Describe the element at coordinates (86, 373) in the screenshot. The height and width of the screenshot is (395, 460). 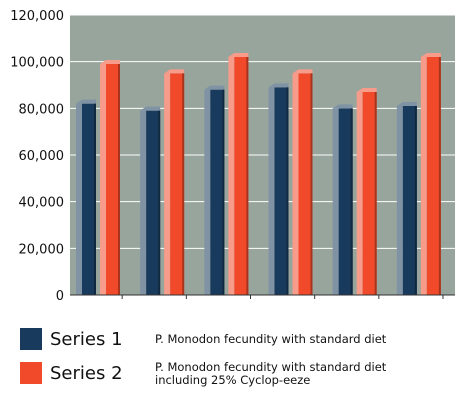
I see `legend-label-series-2: Series 2` at that location.